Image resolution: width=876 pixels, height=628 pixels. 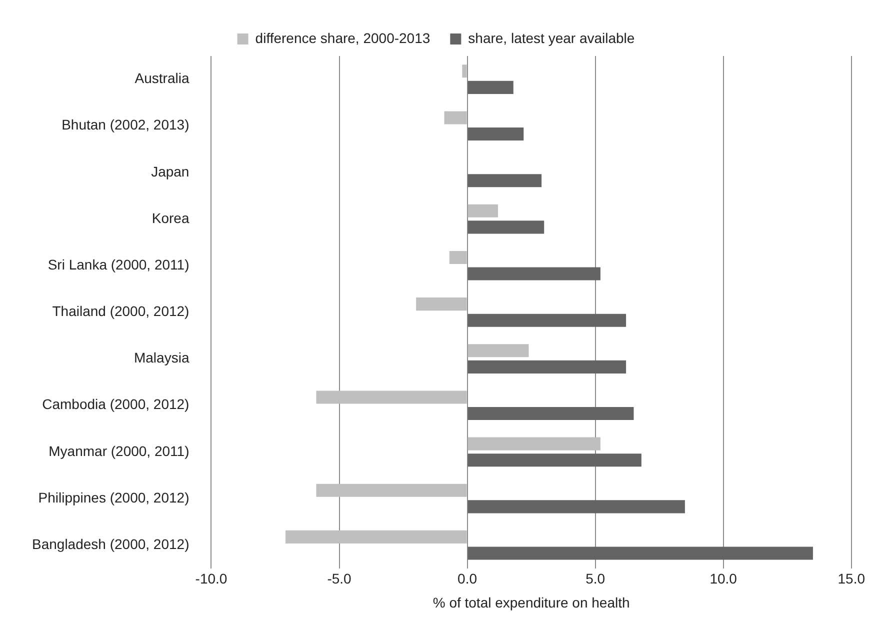 I want to click on x-tick-label: -10.0, so click(x=211, y=578).